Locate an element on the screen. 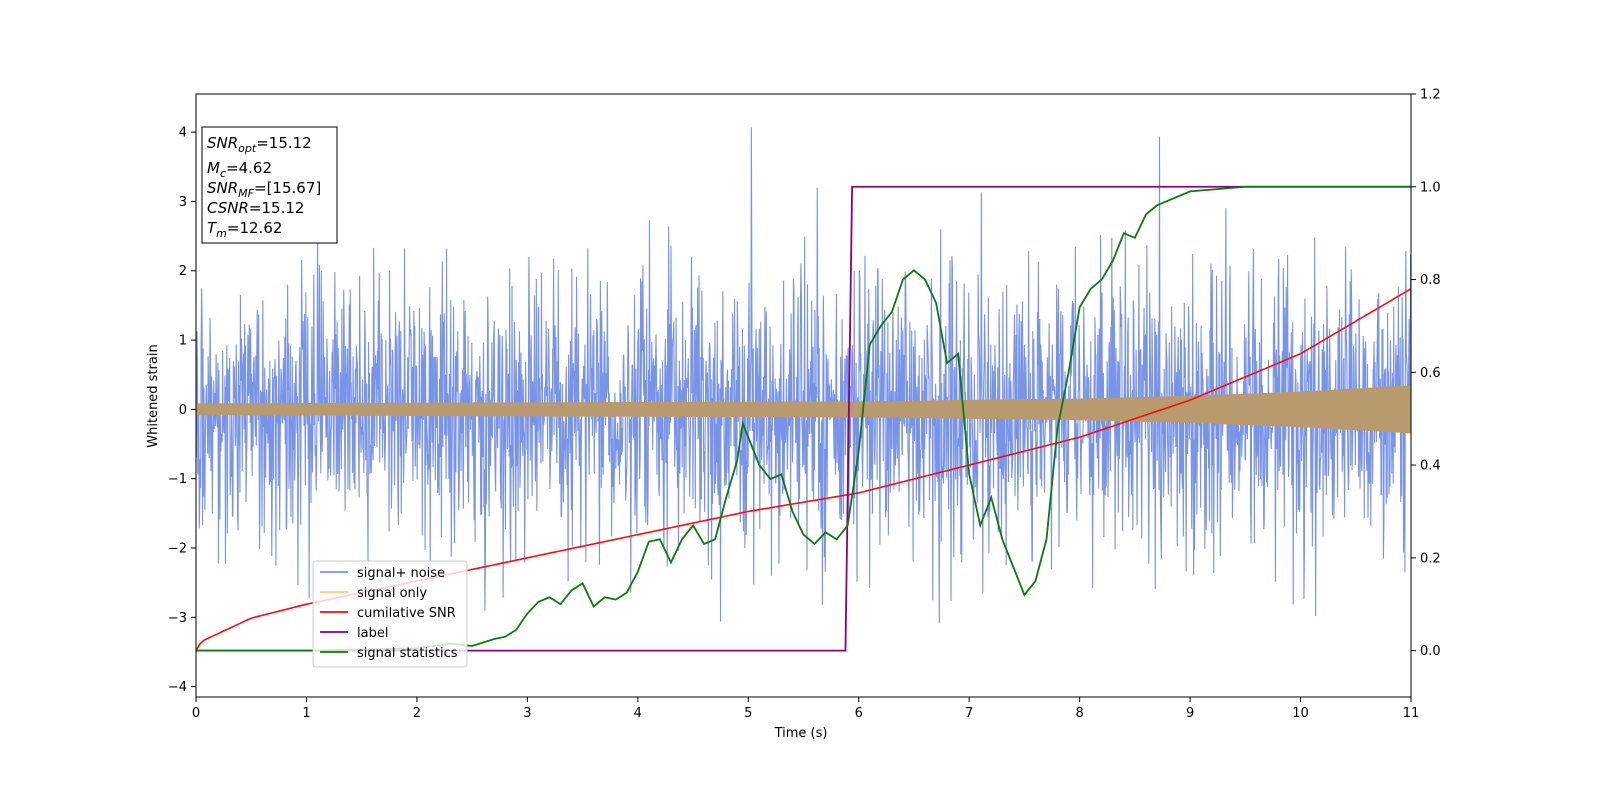 The height and width of the screenshot is (800, 1600). x-tick-label: 2 is located at coordinates (417, 713).